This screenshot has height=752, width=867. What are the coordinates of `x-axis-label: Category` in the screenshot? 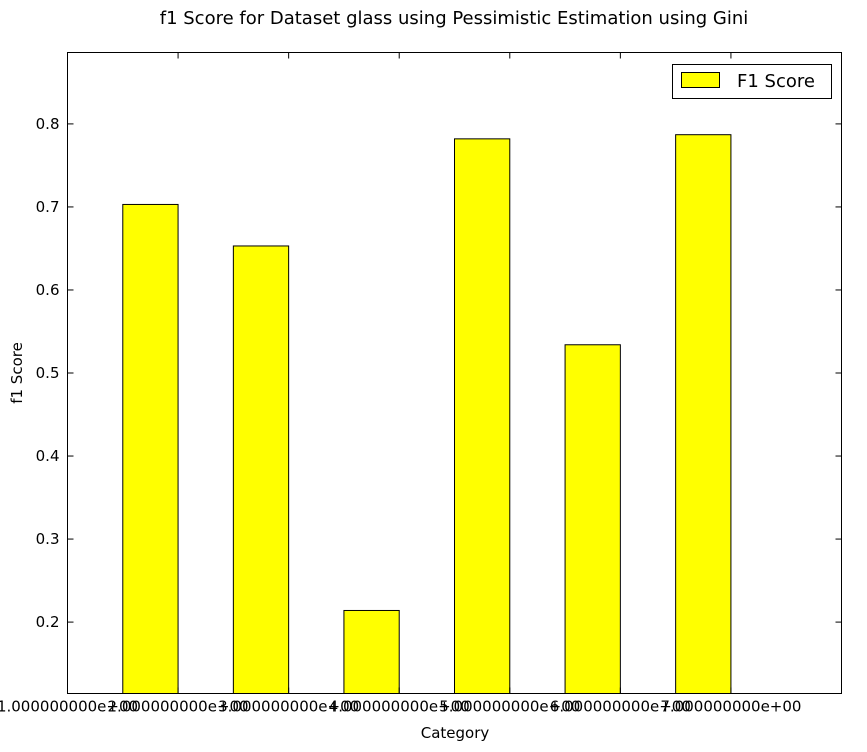 It's located at (455, 733).